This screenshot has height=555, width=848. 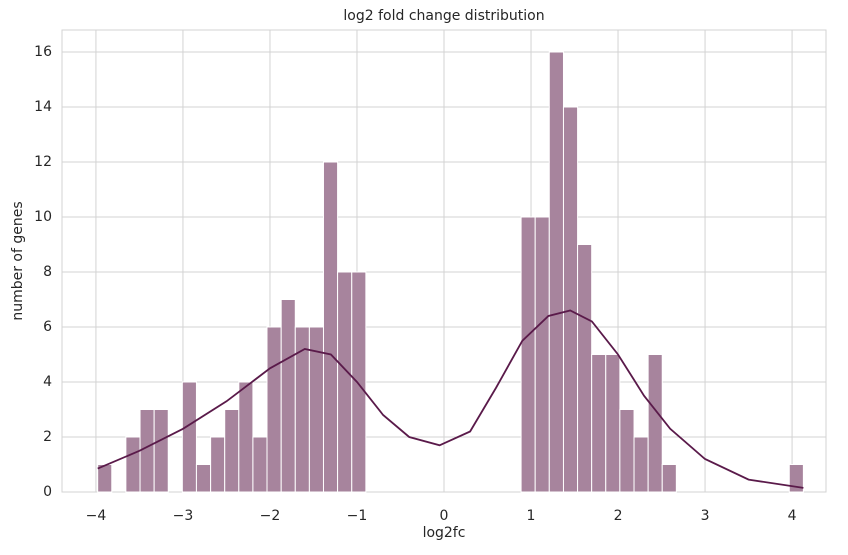 I want to click on y-tick-label: 6, so click(x=47, y=327).